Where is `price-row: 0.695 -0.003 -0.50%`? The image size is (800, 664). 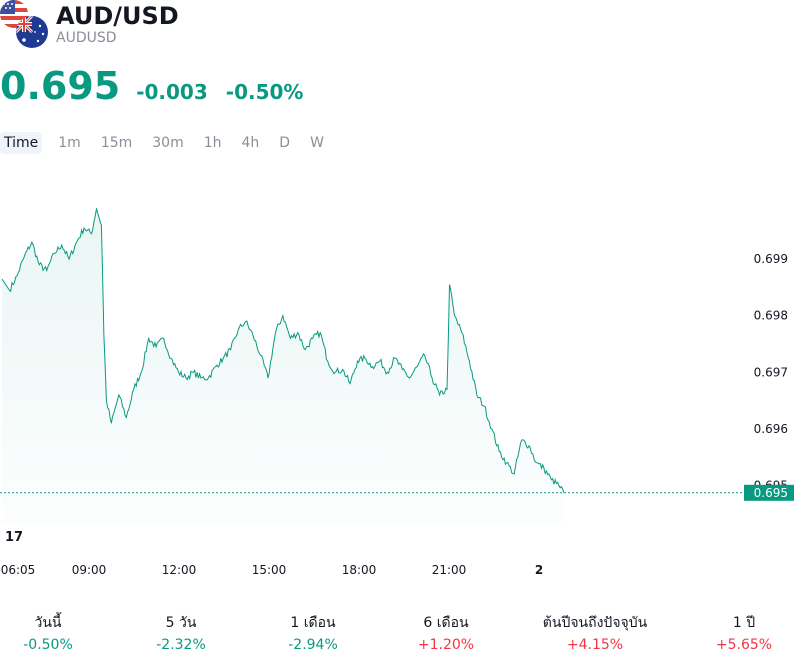
price-row: 0.695 -0.003 -0.50% is located at coordinates (151, 86).